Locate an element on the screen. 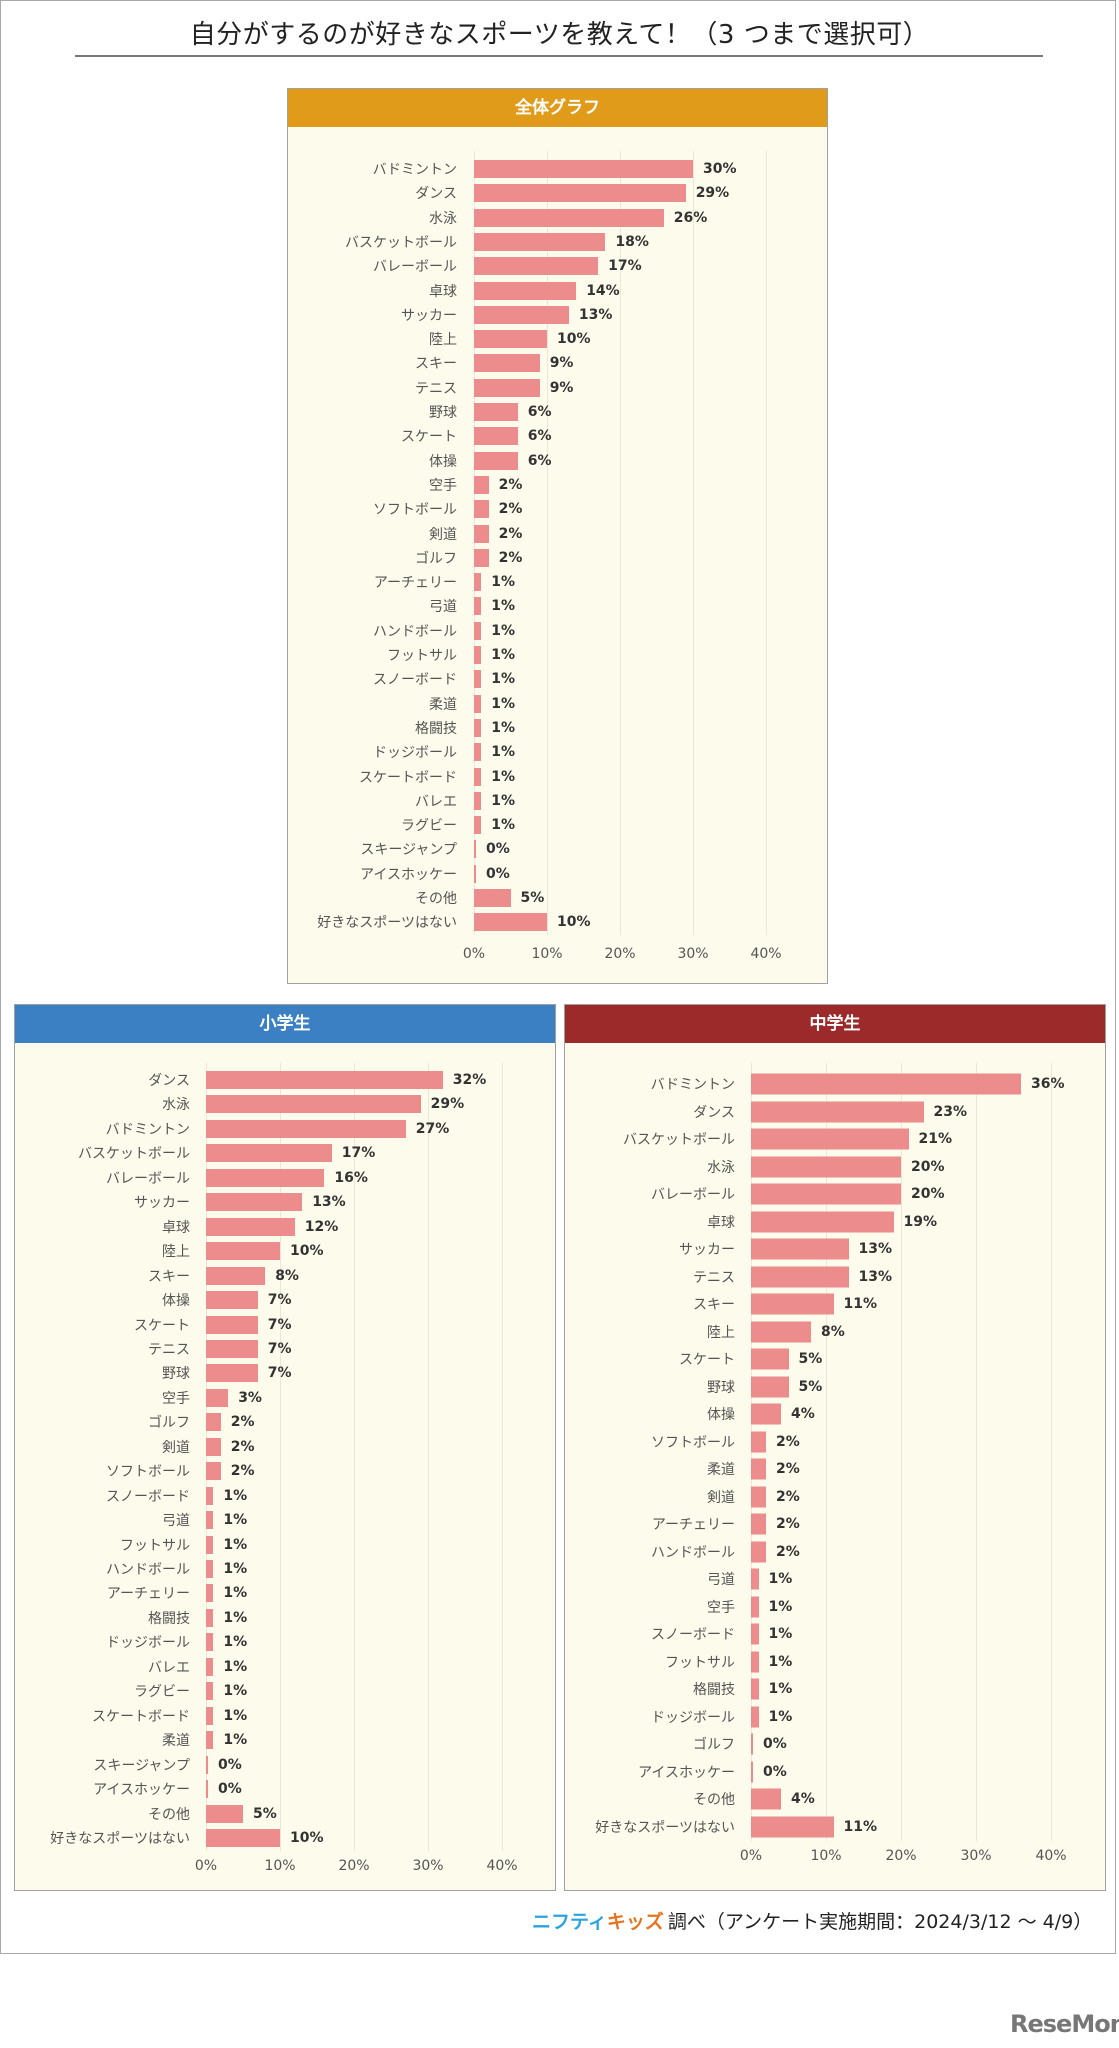  data-label: 7% is located at coordinates (279, 1300).